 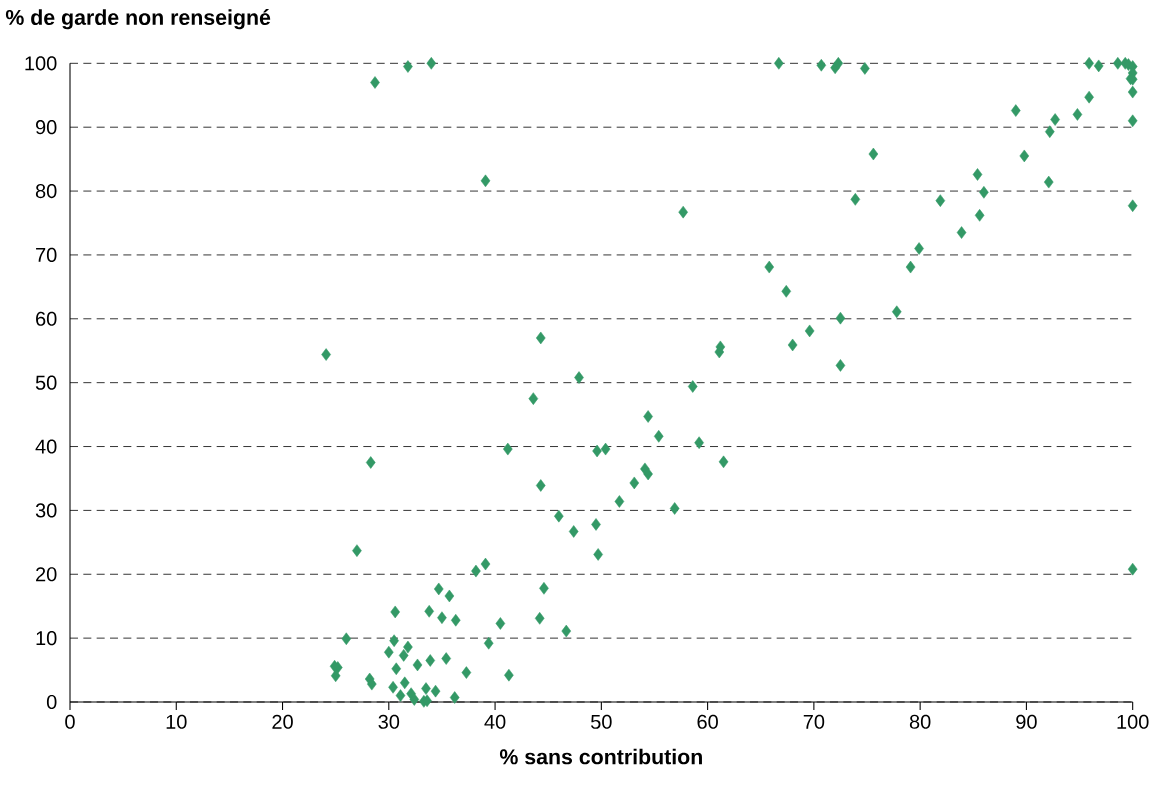 I want to click on y-tick-label: 50, so click(x=46, y=382).